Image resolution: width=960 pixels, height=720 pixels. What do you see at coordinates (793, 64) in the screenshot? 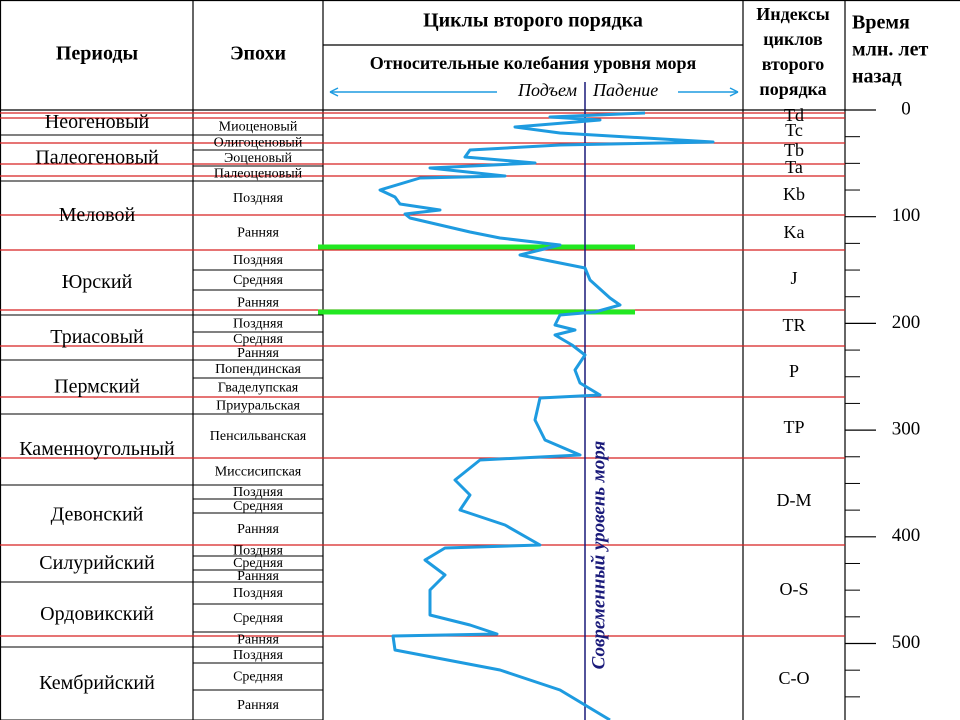
I see `indices-header: второго` at bounding box center [793, 64].